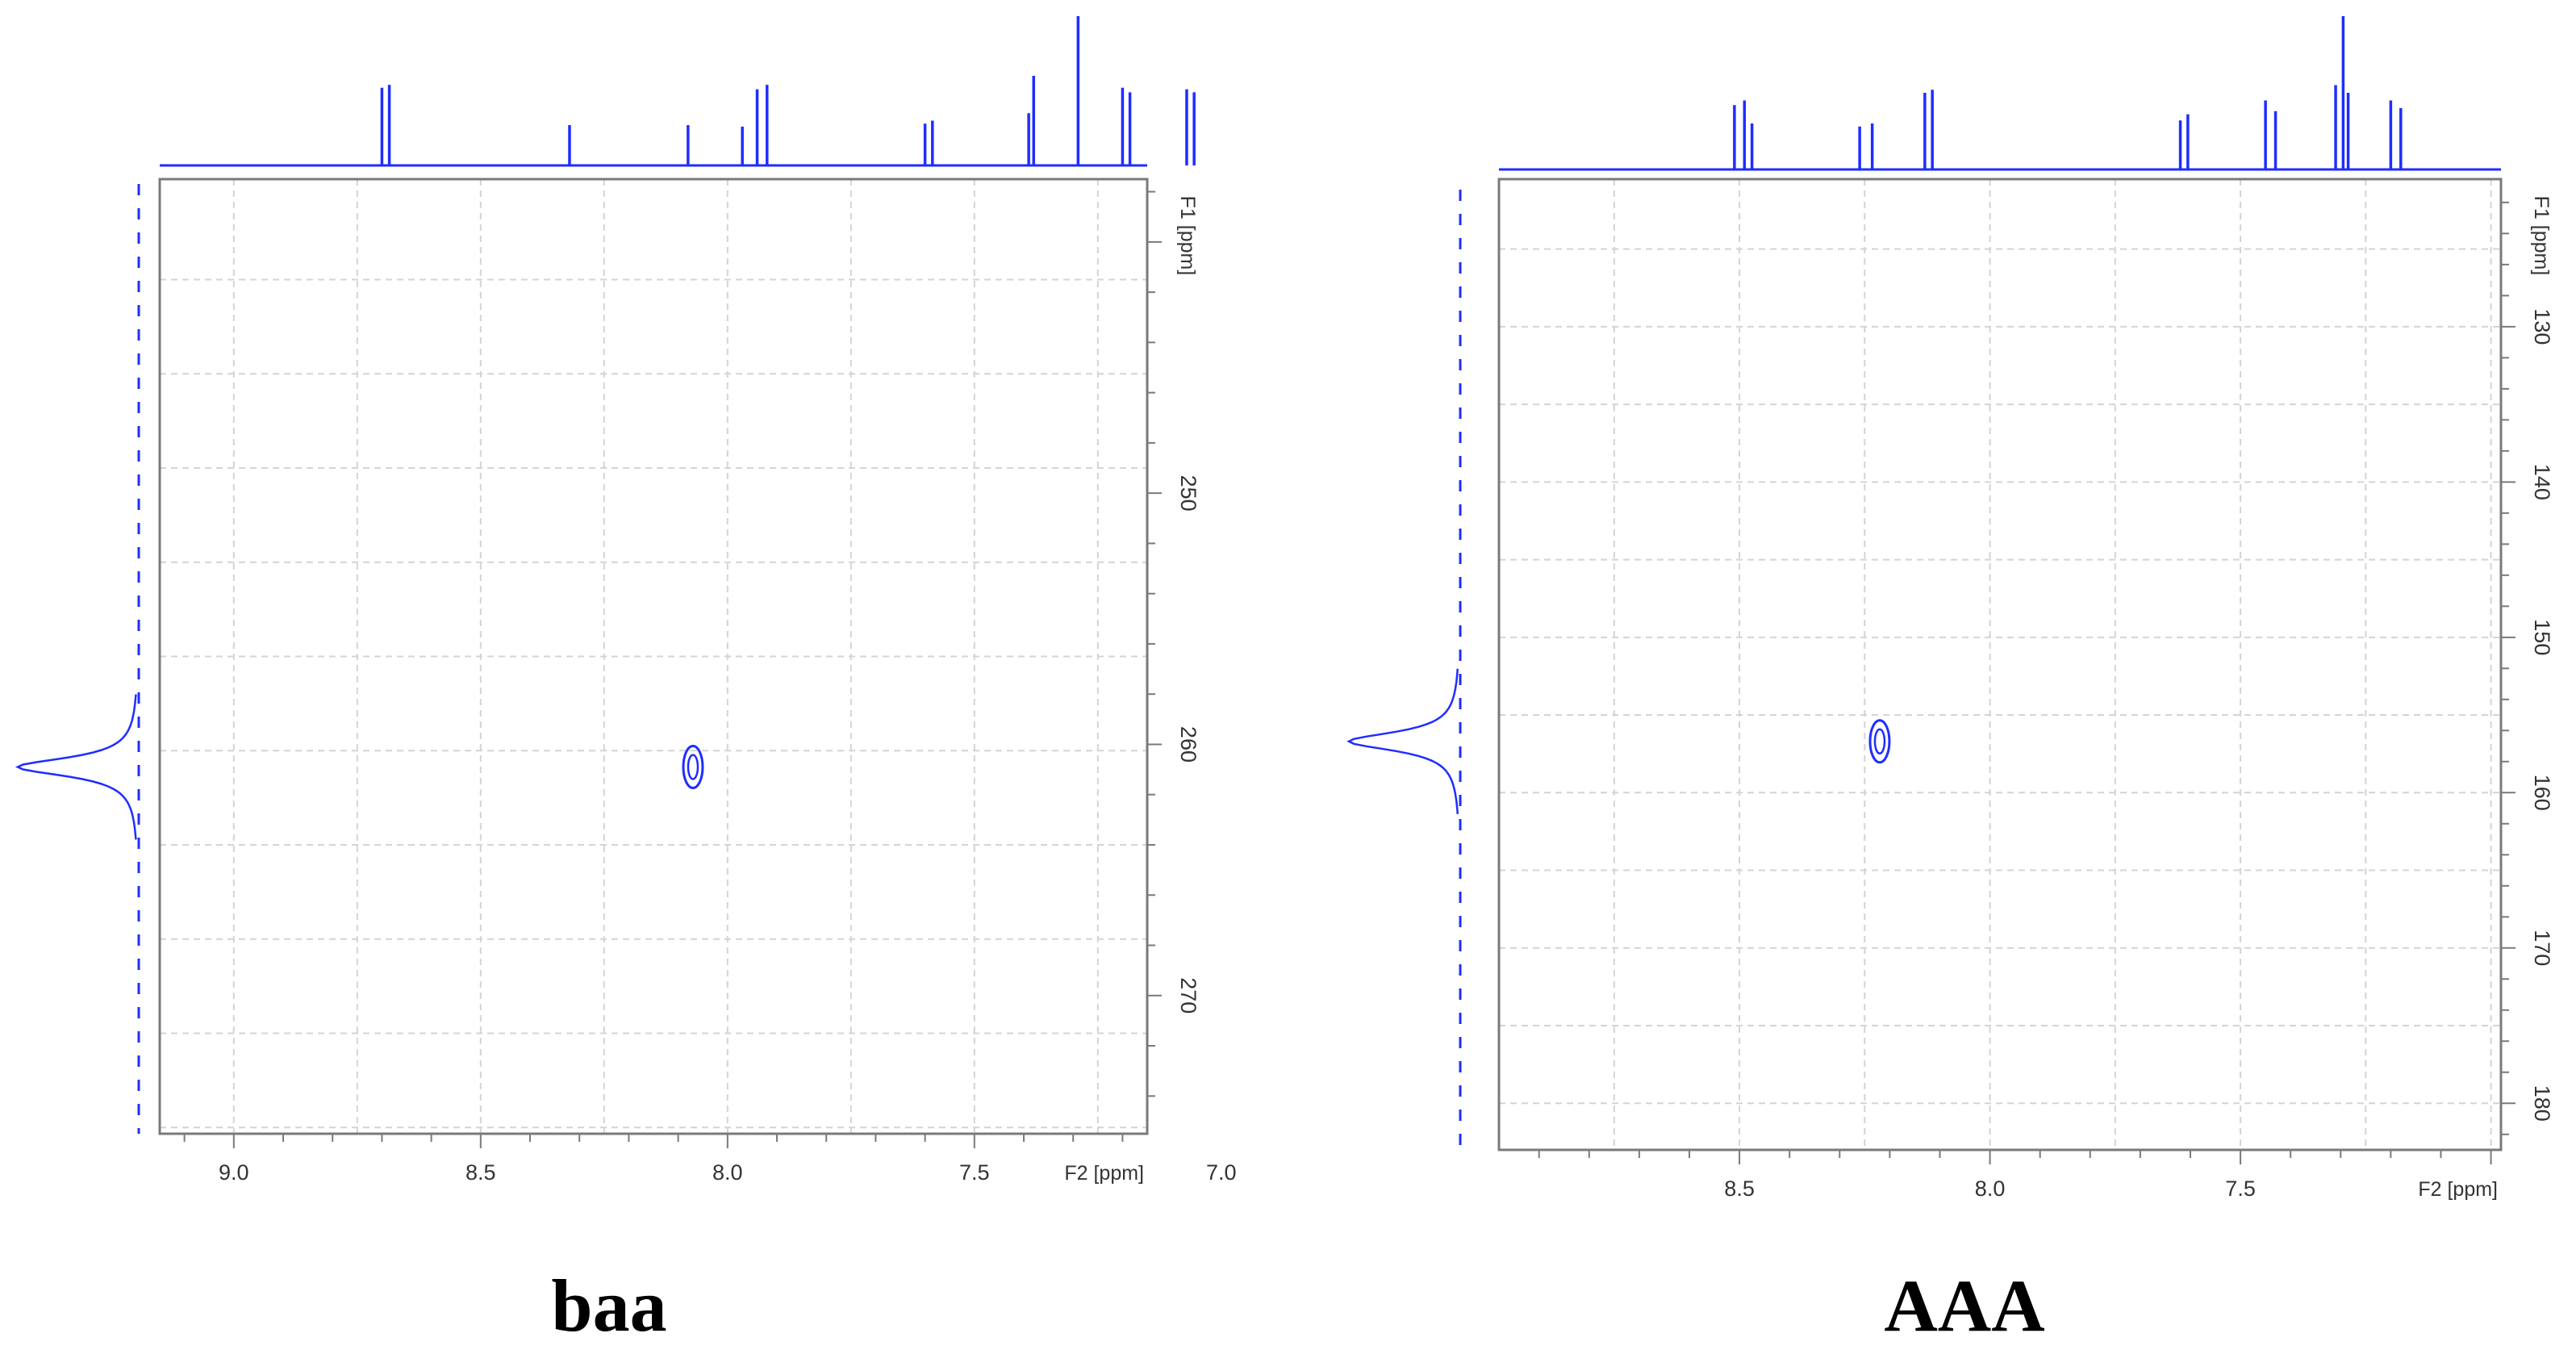 This screenshot has height=1350, width=2576. What do you see at coordinates (2542, 637) in the screenshot?
I see `y-tick-label: 150` at bounding box center [2542, 637].